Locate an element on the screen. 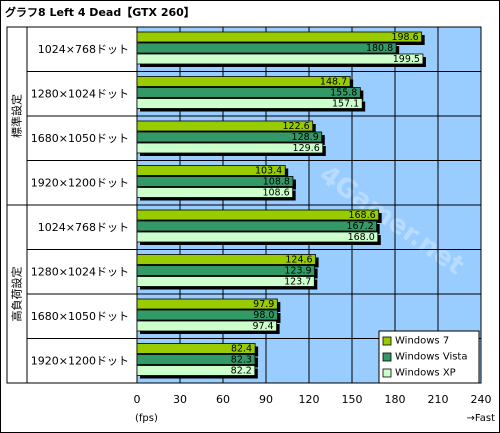 The width and height of the screenshot is (500, 433). data-label: 199.5 is located at coordinates (406, 59).